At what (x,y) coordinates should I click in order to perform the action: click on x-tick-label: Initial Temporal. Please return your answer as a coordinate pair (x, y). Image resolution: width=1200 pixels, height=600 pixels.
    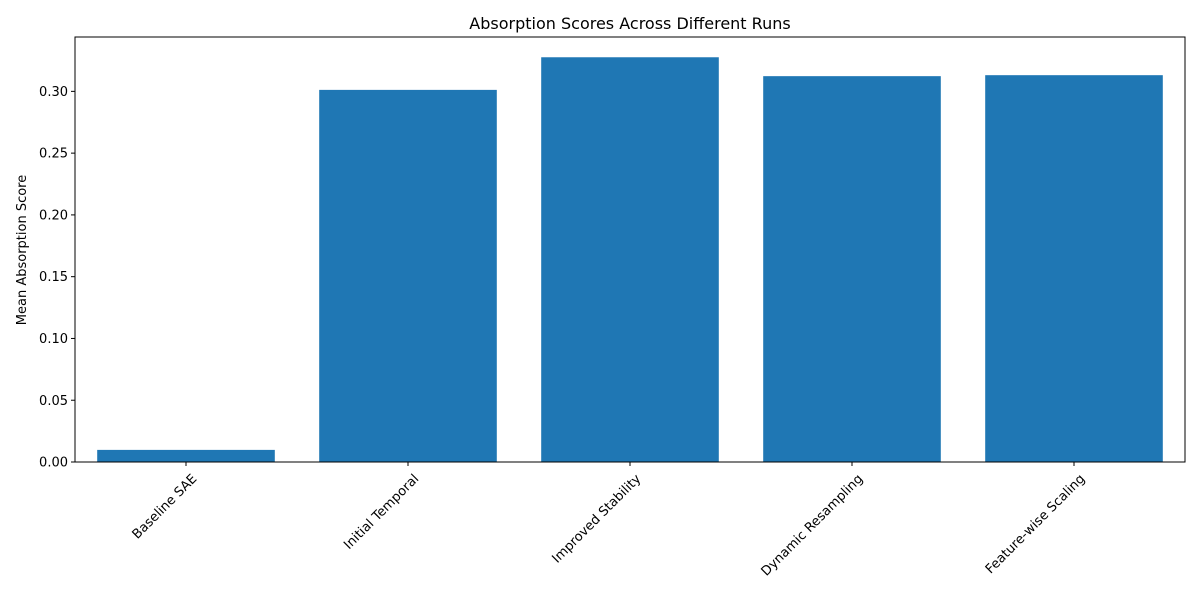
    Looking at the image, I should click on (381, 512).